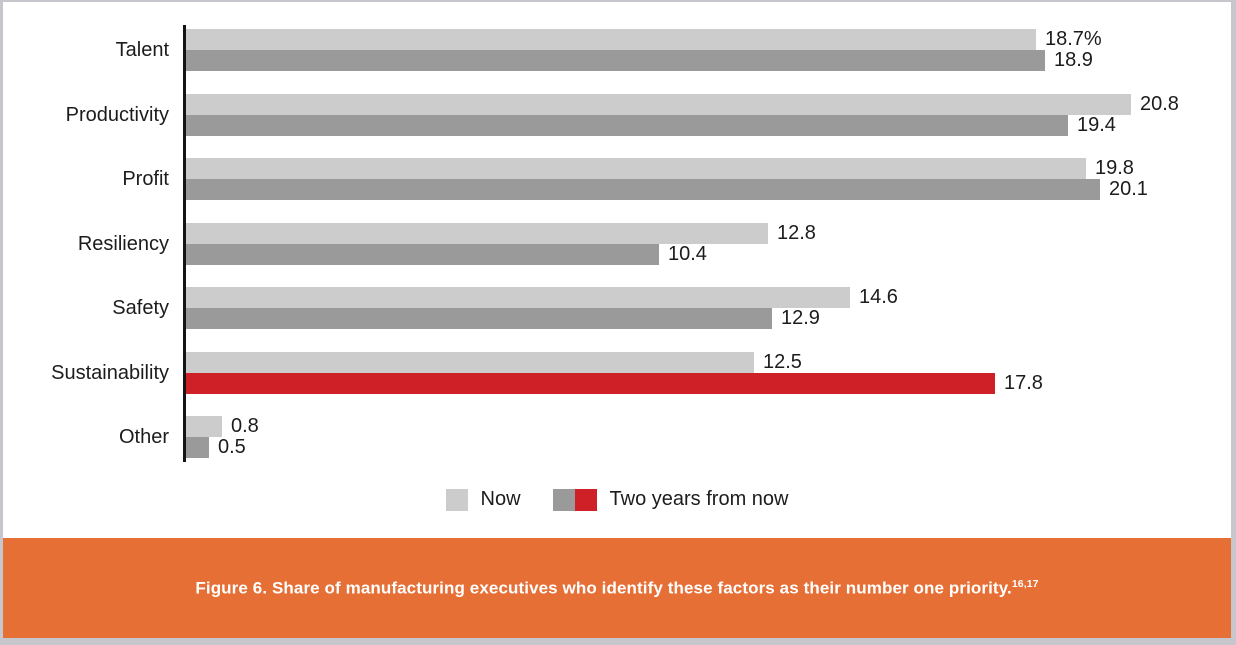 Image resolution: width=1236 pixels, height=645 pixels. I want to click on legend-swatch-future-red, so click(585, 499).